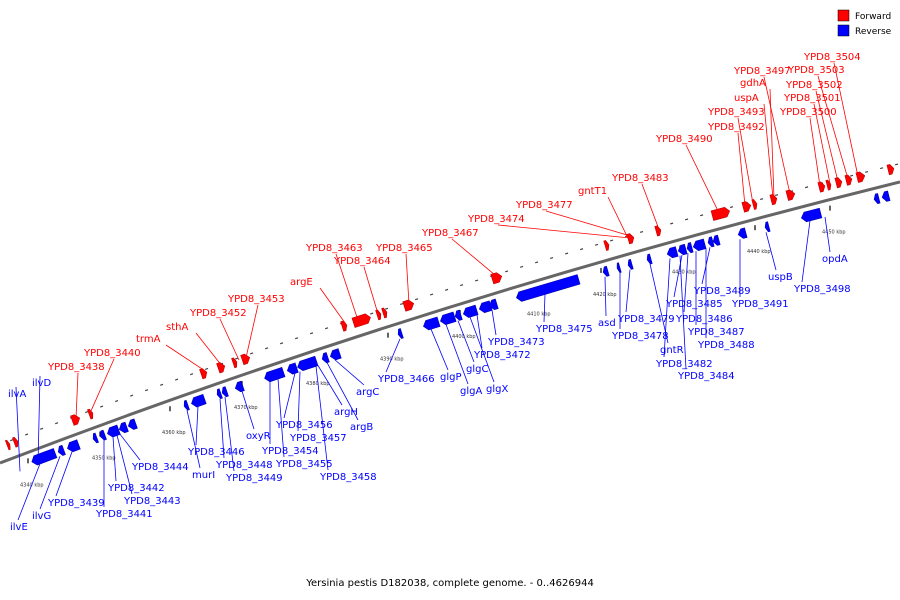 This screenshot has width=900, height=600. What do you see at coordinates (497, 389) in the screenshot?
I see `gene-label-glgx: glgX` at bounding box center [497, 389].